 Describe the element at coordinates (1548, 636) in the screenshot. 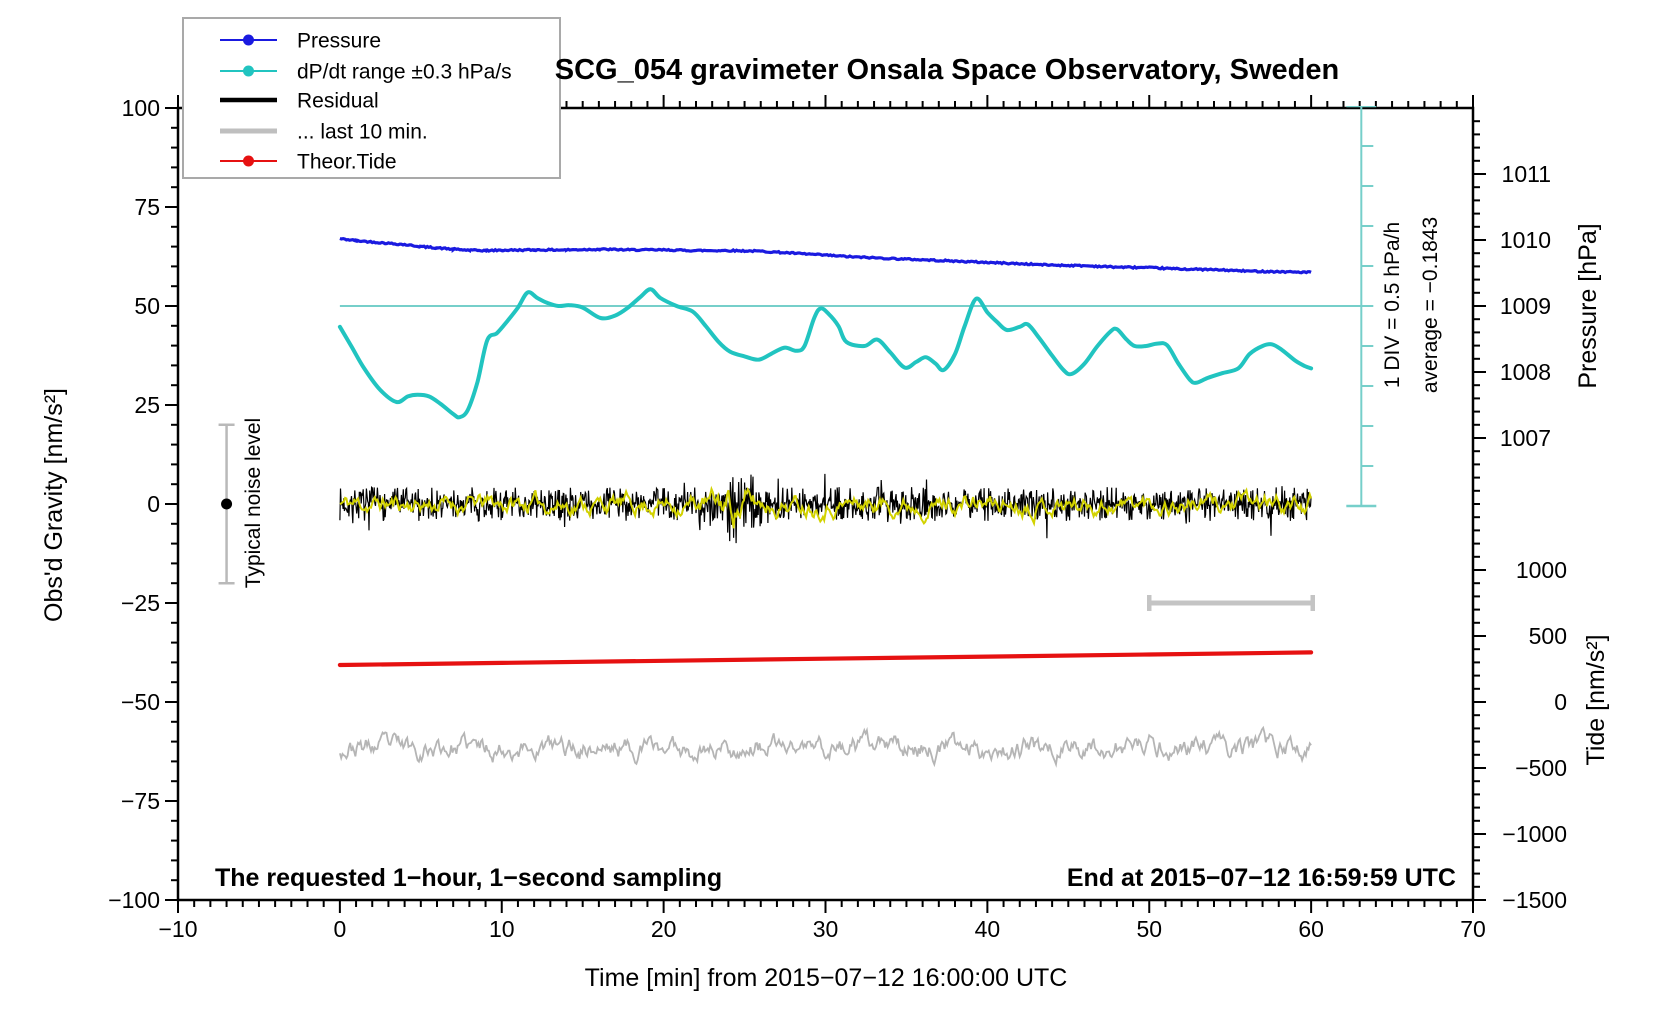

I see `tide-tick-label: 500` at that location.